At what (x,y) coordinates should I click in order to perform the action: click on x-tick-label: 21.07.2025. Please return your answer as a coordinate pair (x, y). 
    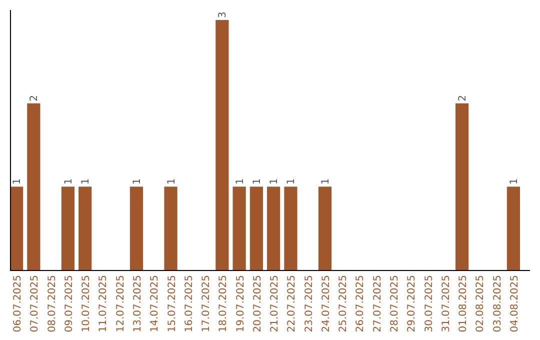
    Looking at the image, I should click on (275, 303).